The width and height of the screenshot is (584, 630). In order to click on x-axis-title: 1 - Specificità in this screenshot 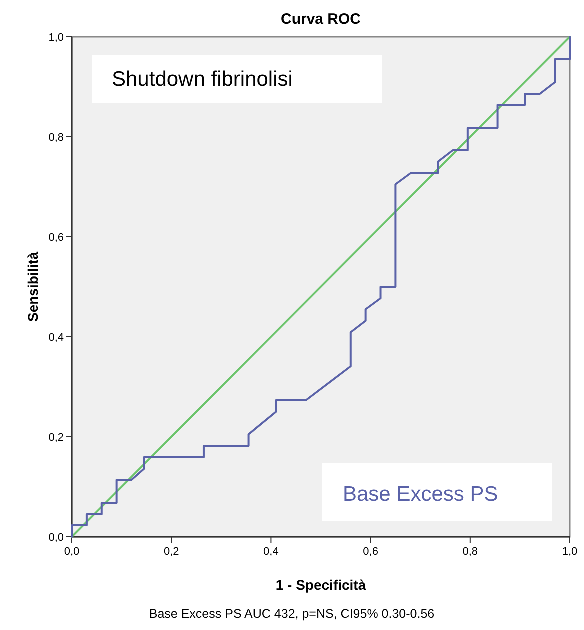, I will do `click(321, 585)`.